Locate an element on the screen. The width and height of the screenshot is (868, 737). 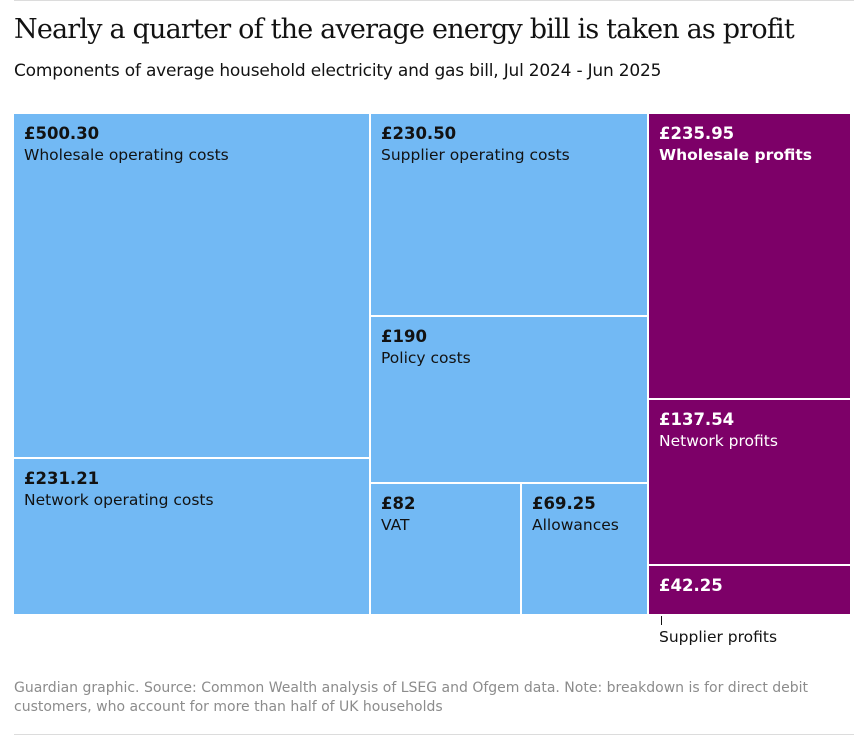
tile-label: Network profits is located at coordinates (718, 441).